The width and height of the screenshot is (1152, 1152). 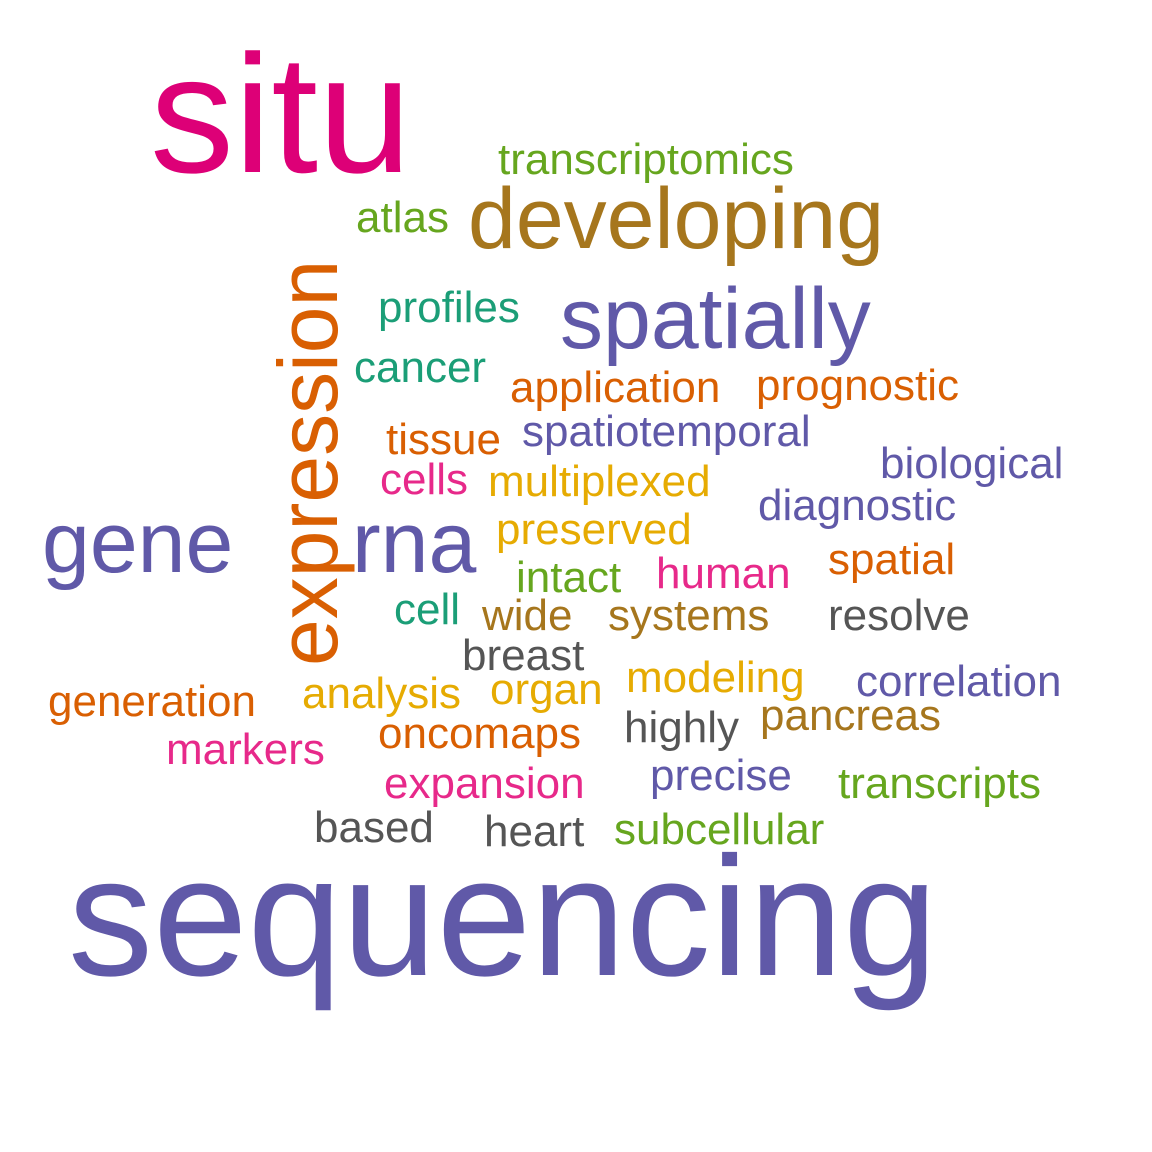 What do you see at coordinates (719, 829) in the screenshot?
I see `word-subcellular: subcellular` at bounding box center [719, 829].